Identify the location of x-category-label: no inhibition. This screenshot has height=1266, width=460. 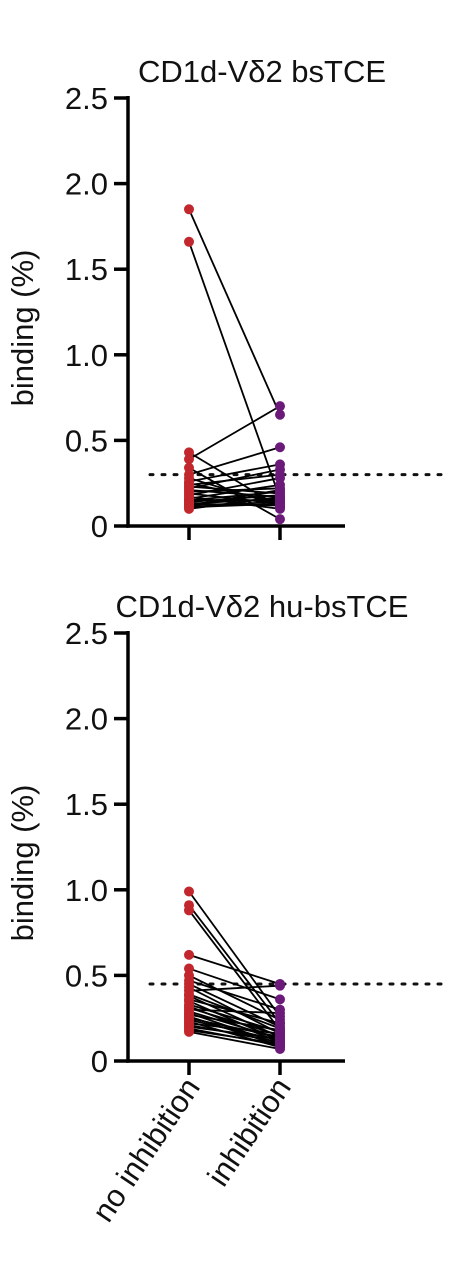
(146, 1149).